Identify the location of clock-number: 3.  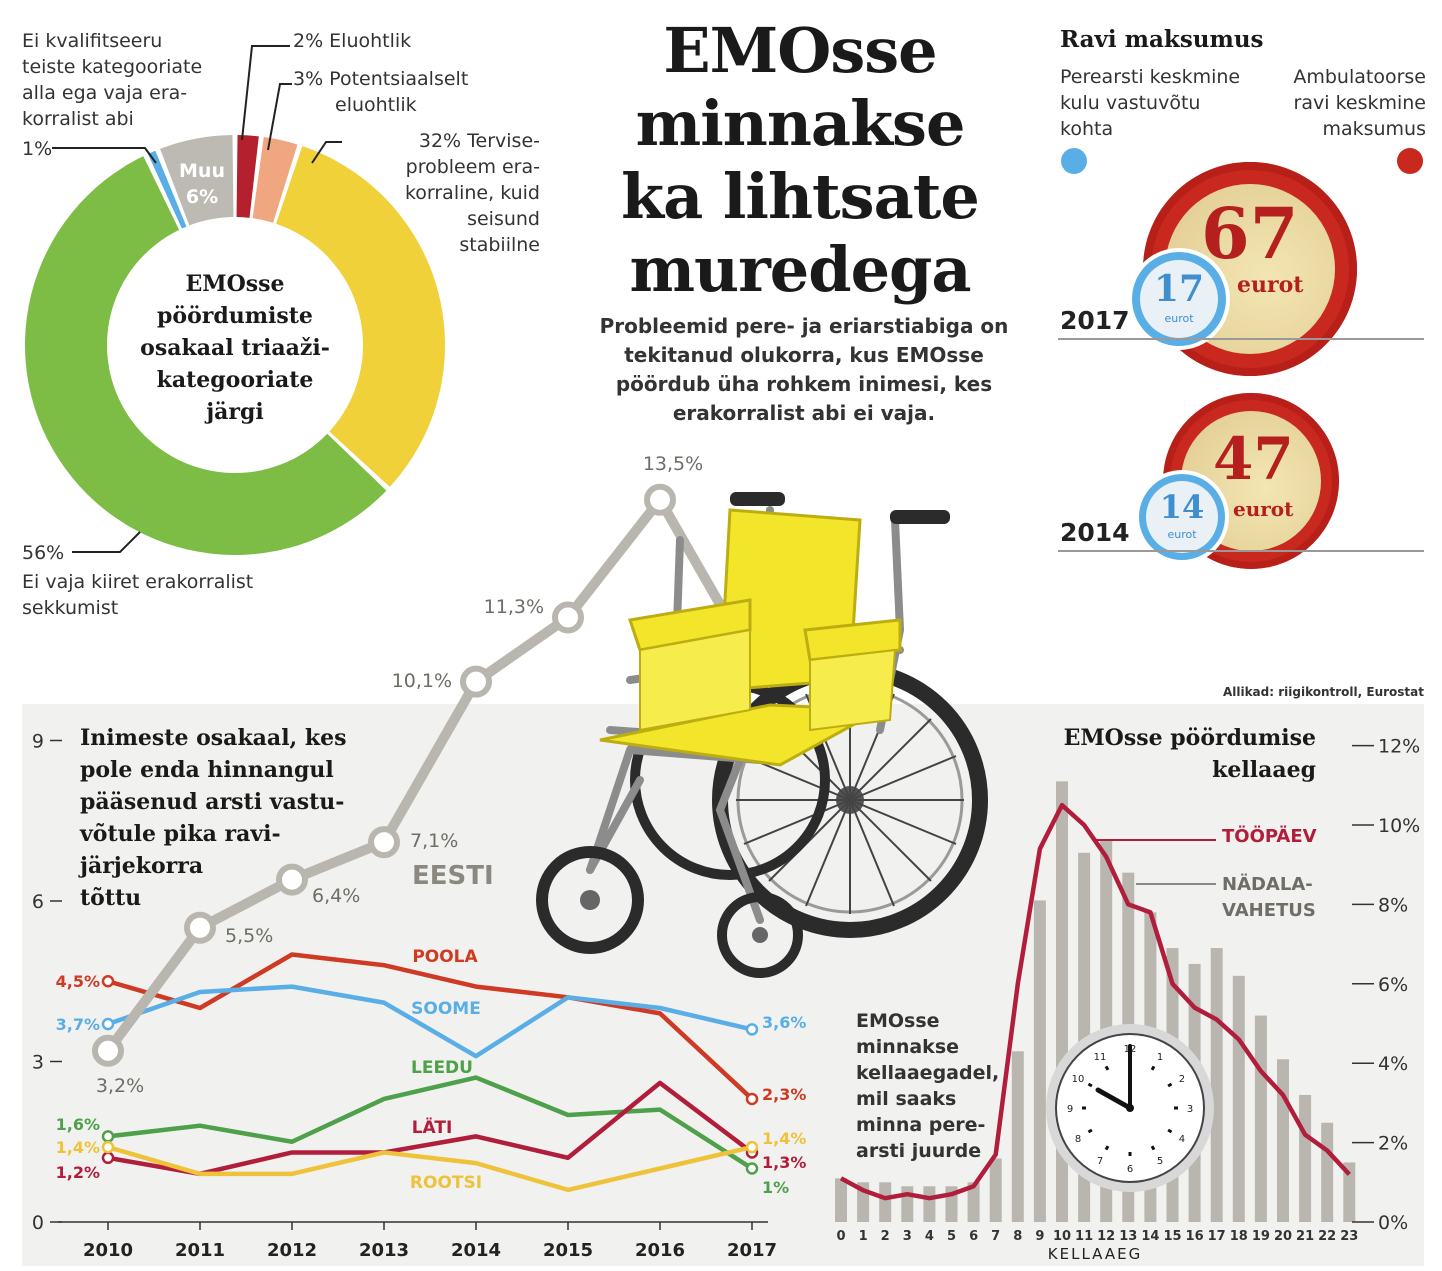
(1190, 1109).